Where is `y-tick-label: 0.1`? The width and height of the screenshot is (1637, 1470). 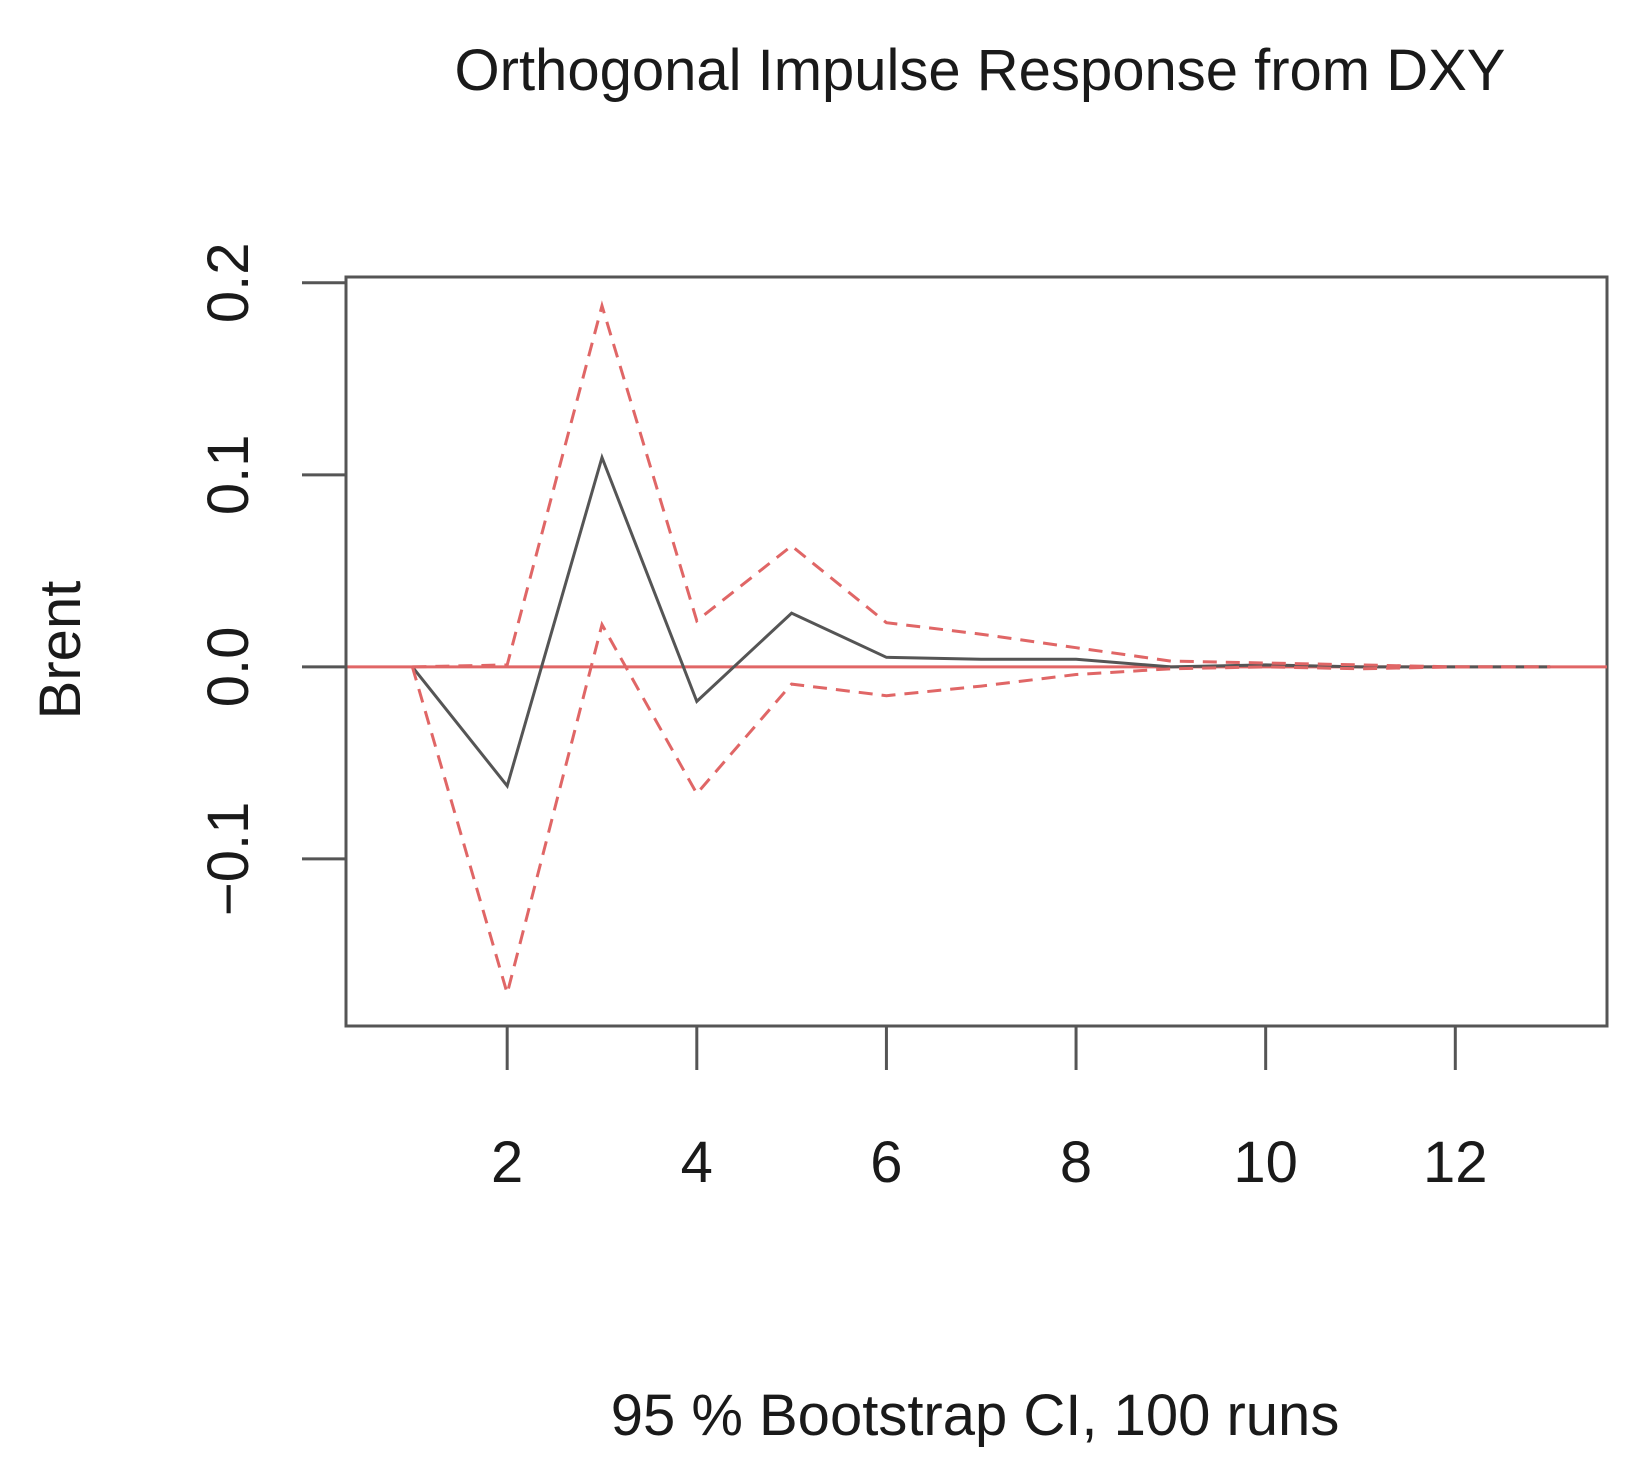
y-tick-label: 0.1 is located at coordinates (228, 474).